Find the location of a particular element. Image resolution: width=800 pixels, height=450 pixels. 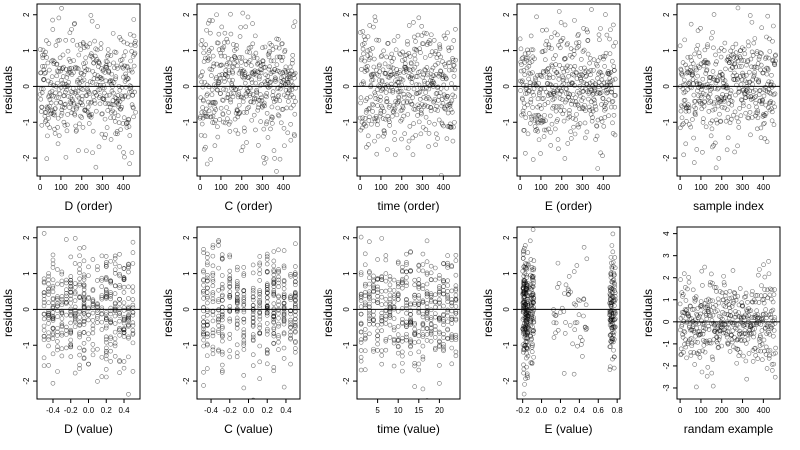

y-tick-label: -2 is located at coordinates (186, 158).